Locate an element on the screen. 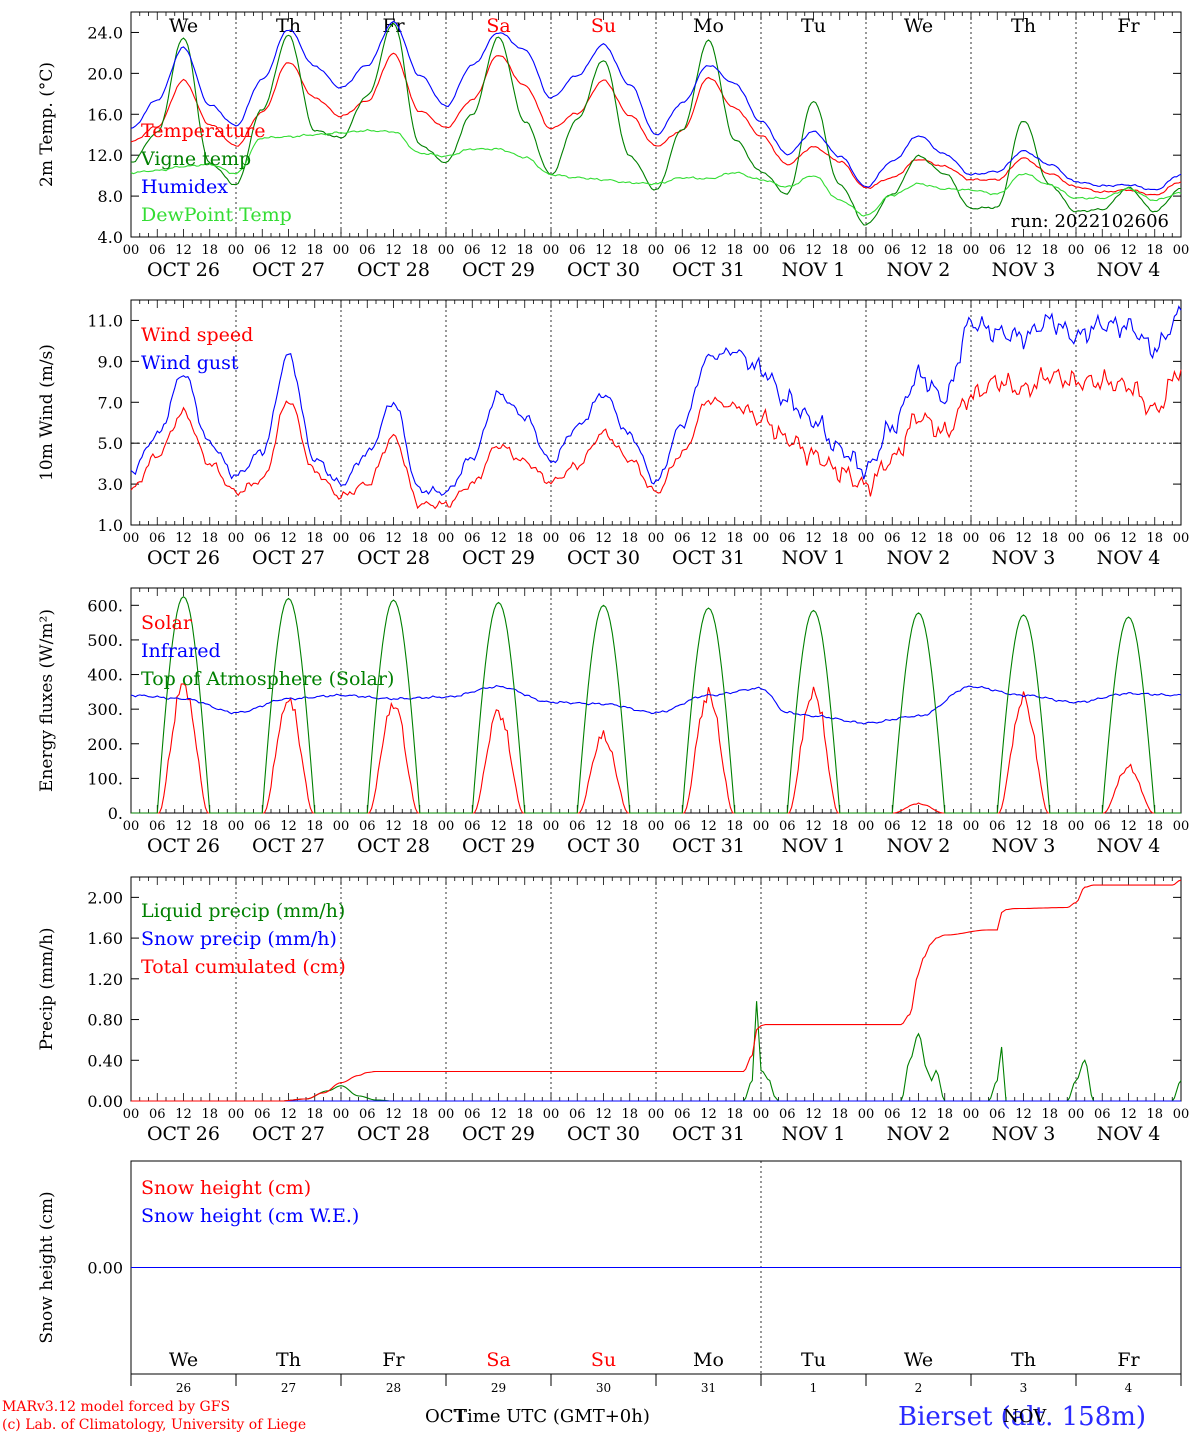 Image resolution: width=1194 pixels, height=1440 pixels. date-label: OCT 30 is located at coordinates (603, 270).